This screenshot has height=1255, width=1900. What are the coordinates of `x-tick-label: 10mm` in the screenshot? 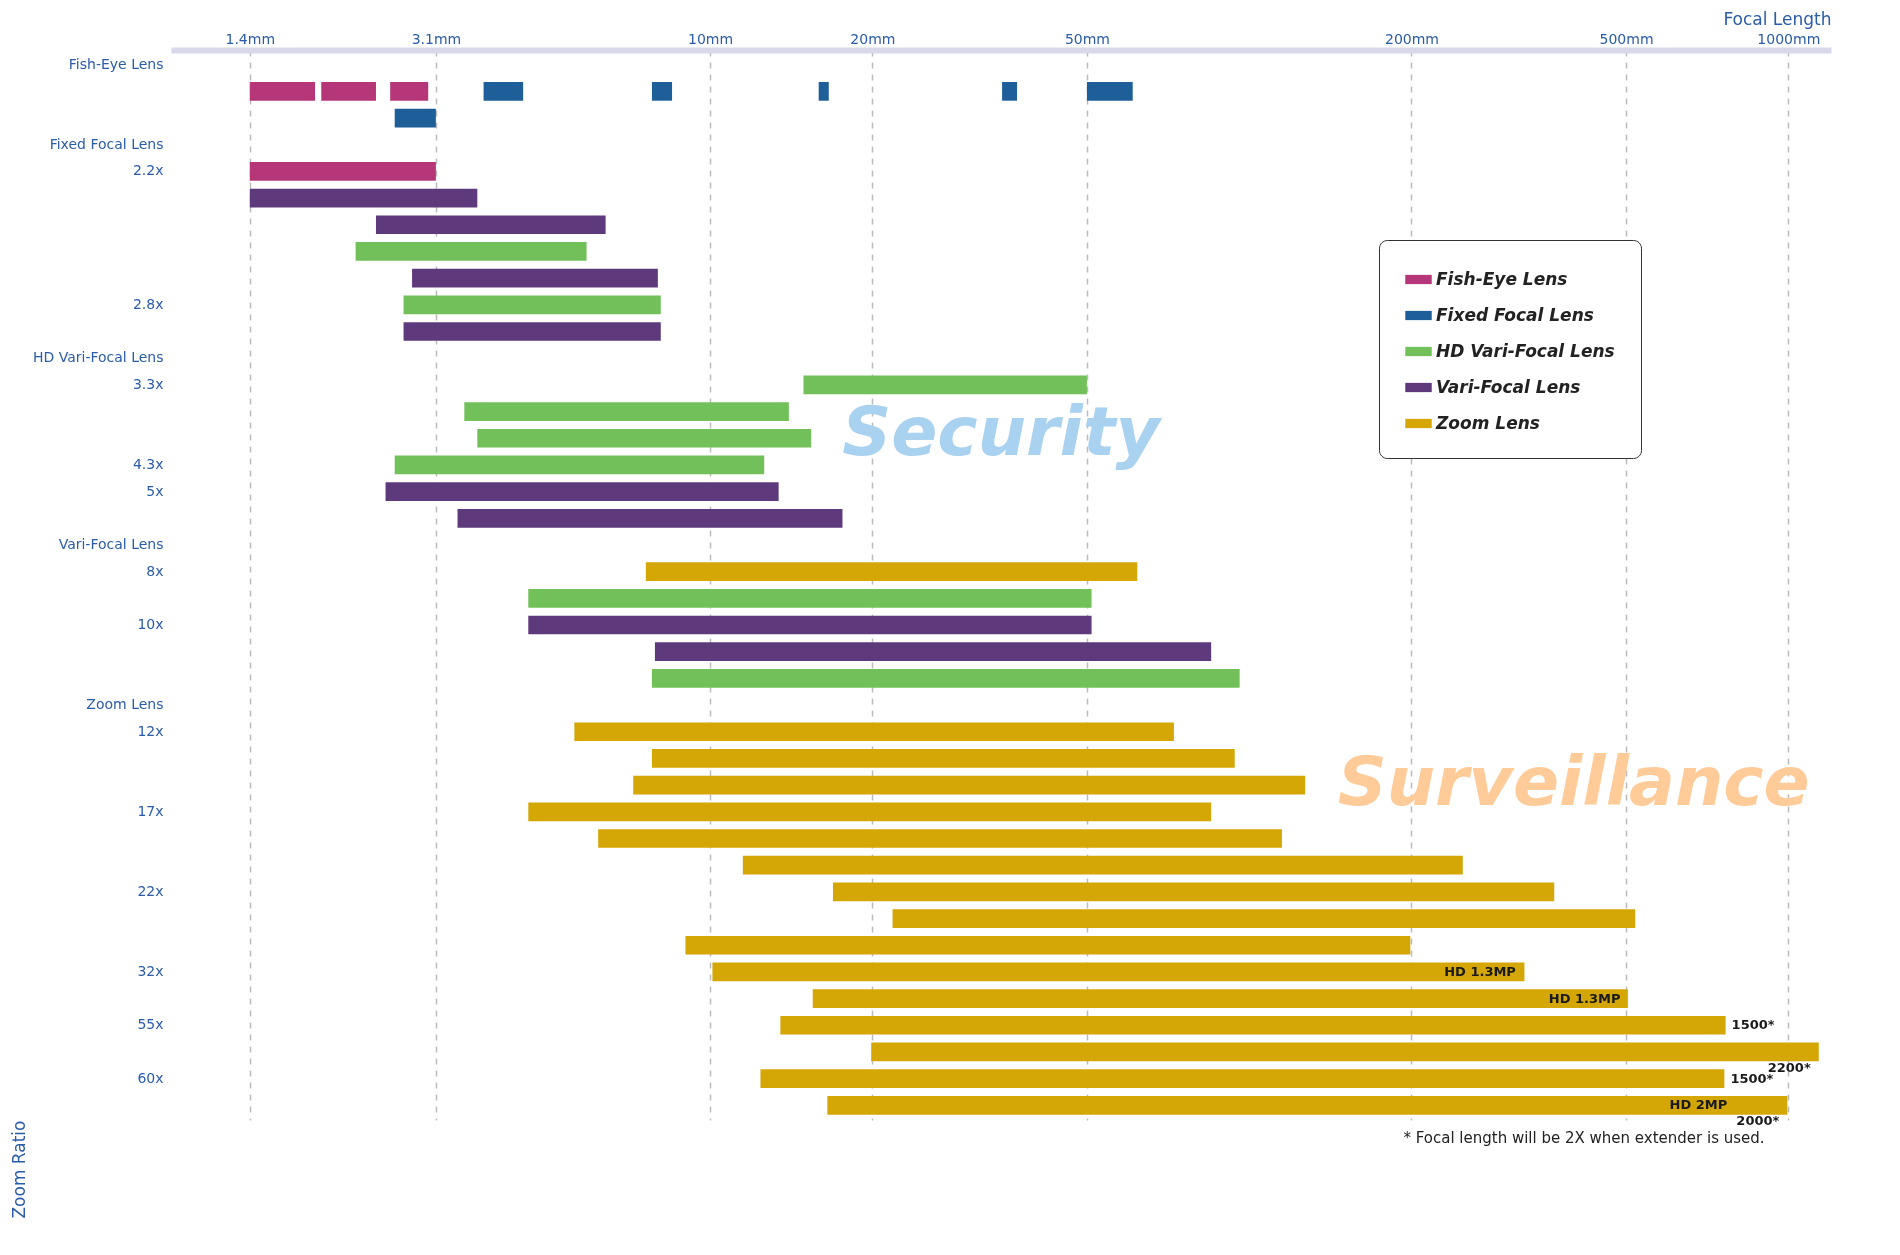 It's located at (711, 38).